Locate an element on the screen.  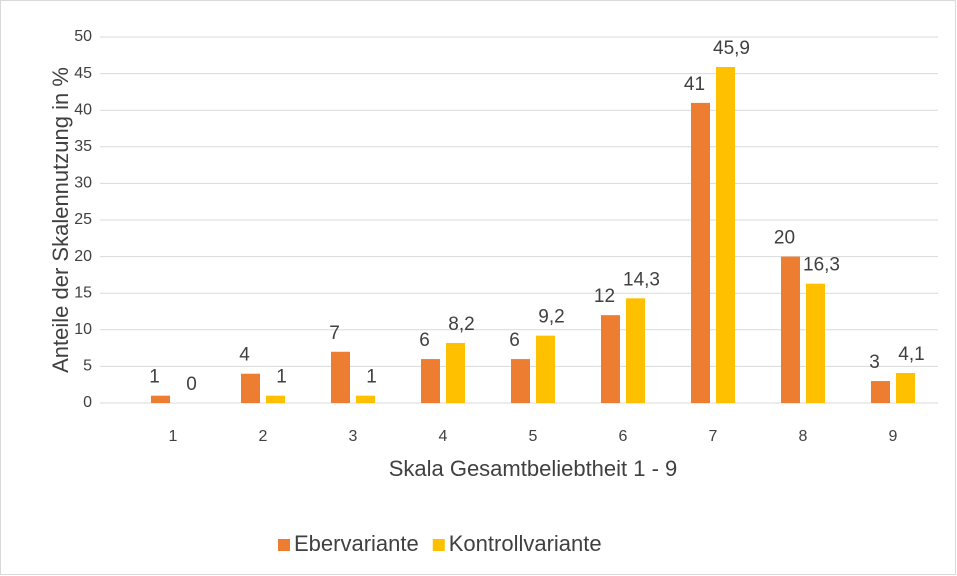
value-label: 0 is located at coordinates (191, 384).